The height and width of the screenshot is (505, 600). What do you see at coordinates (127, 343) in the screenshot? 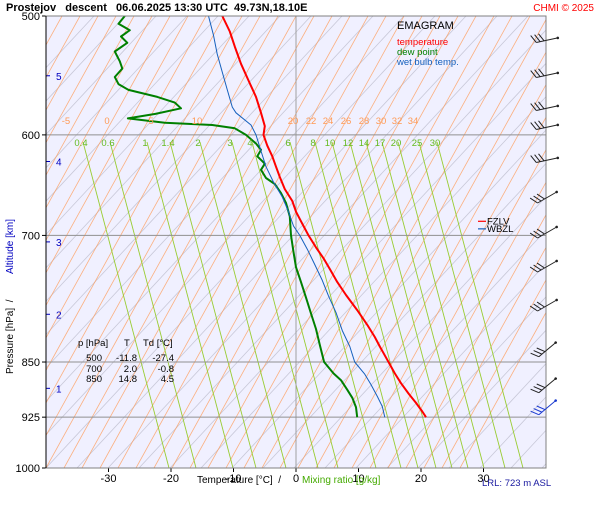
I see `table-header-t: T` at bounding box center [127, 343].